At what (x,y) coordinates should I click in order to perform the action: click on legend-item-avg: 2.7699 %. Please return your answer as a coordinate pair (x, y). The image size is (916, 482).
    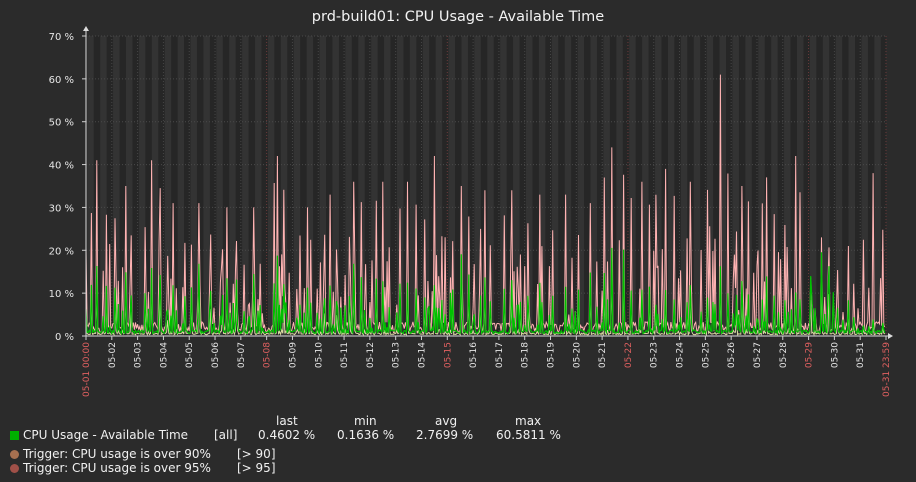
    Looking at the image, I should click on (445, 435).